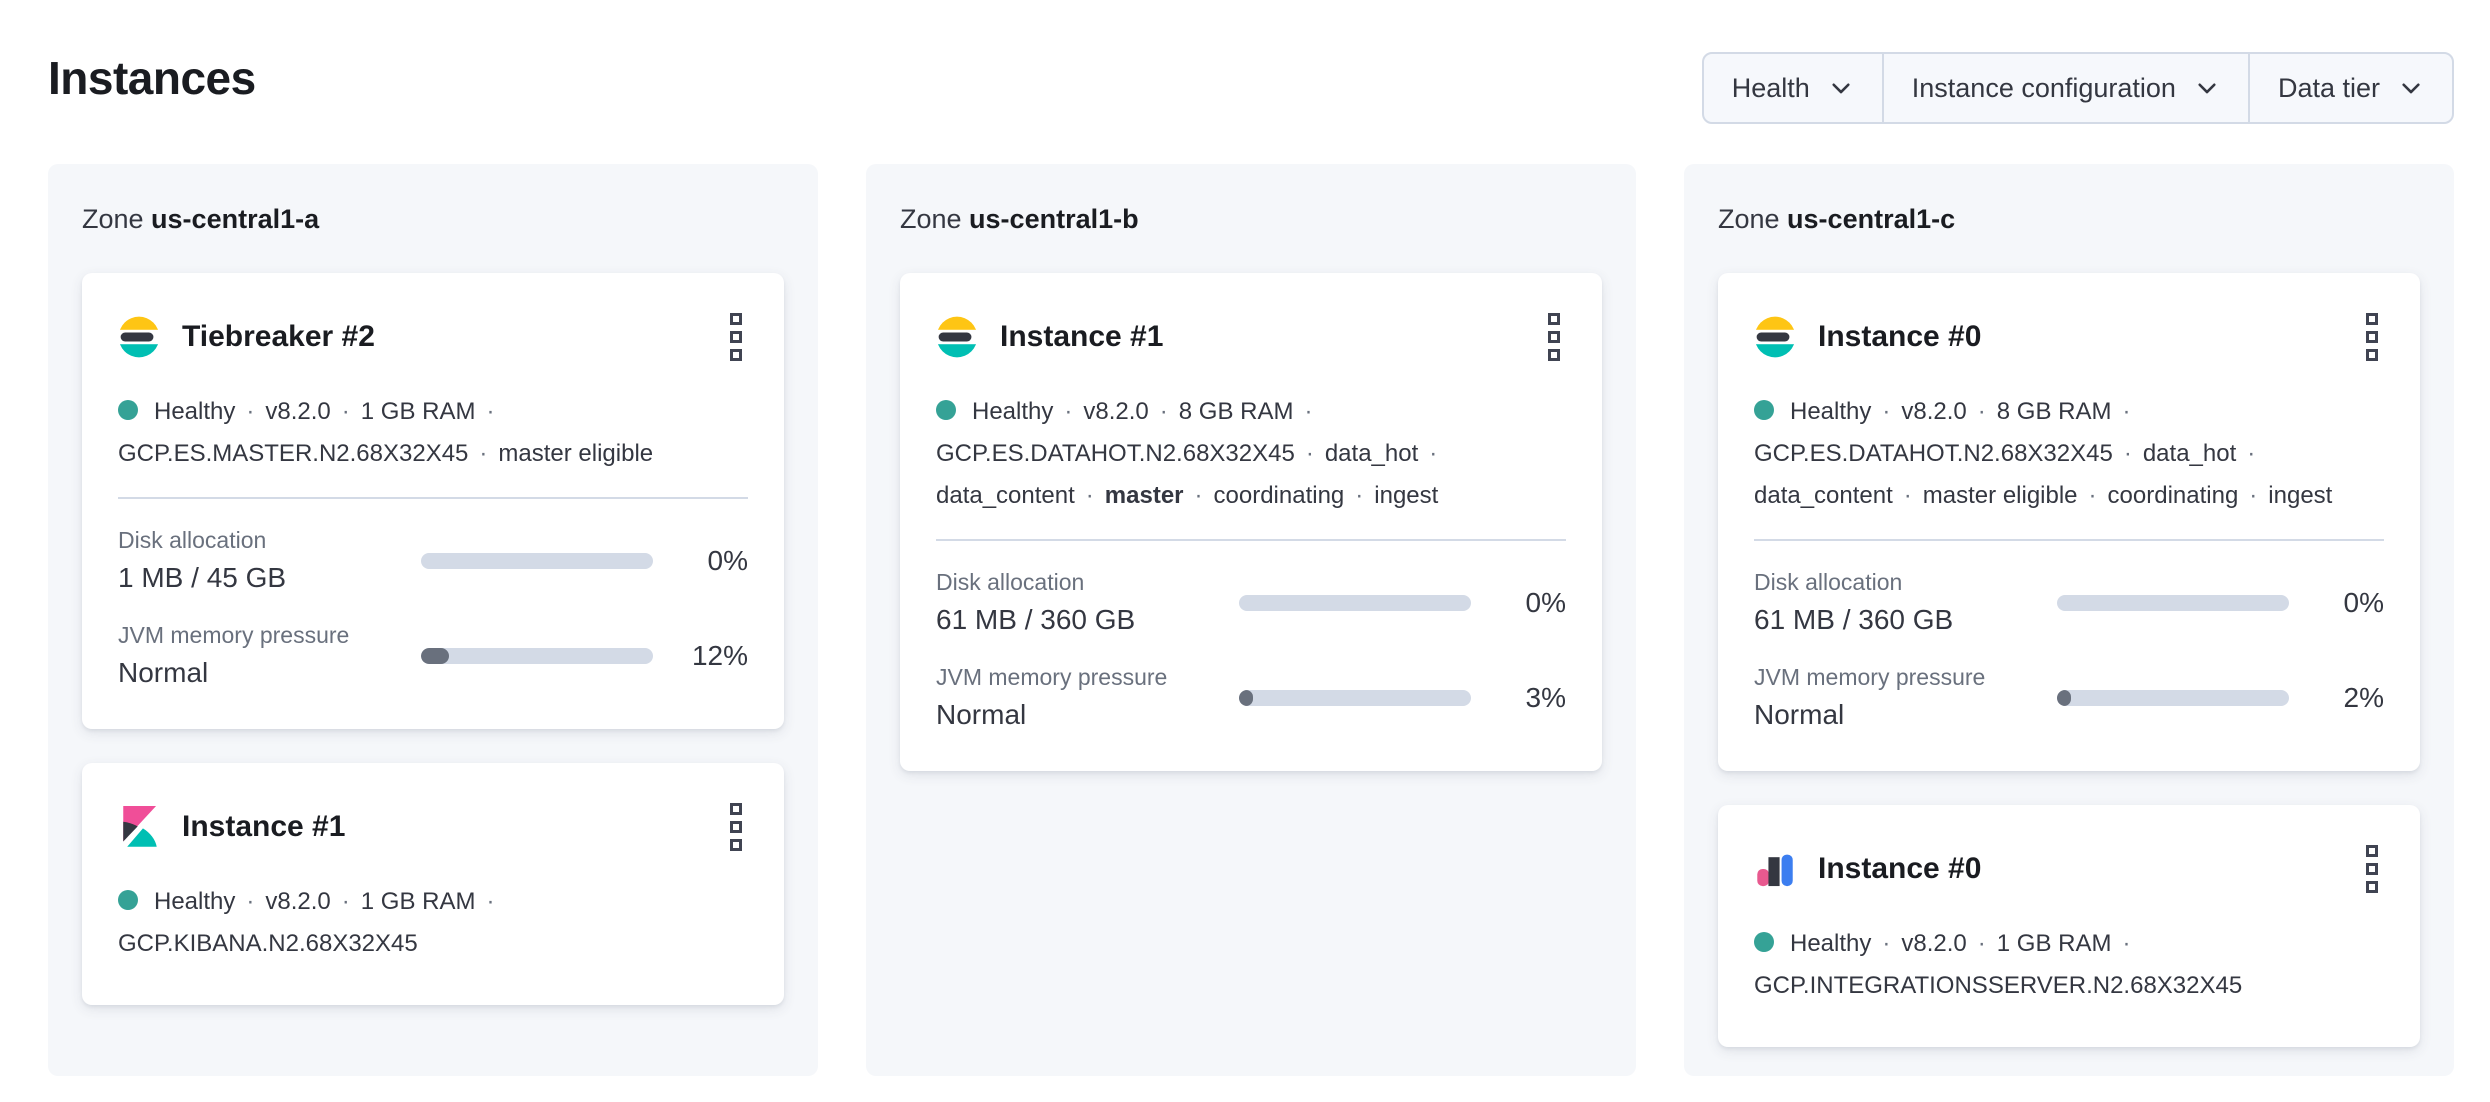 Image resolution: width=2490 pixels, height=1102 pixels. What do you see at coordinates (1005, 495) in the screenshot?
I see `status-token: data_content` at bounding box center [1005, 495].